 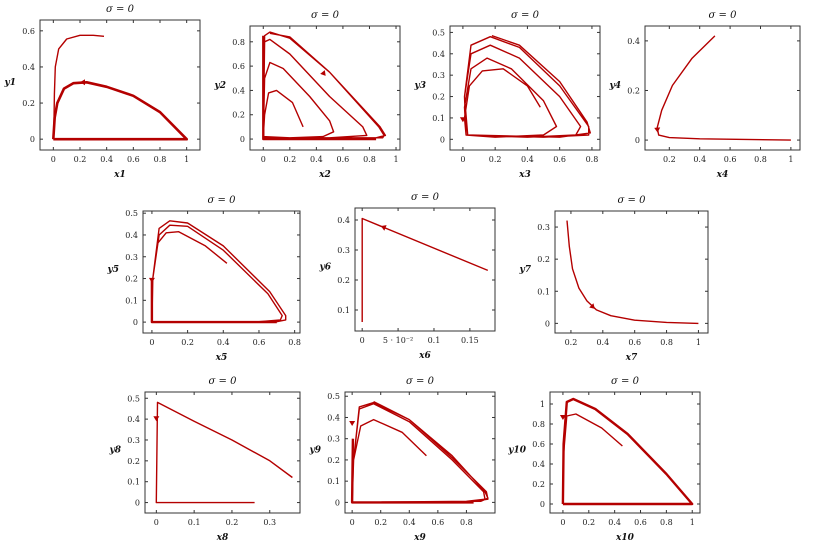 What do you see at coordinates (705, 95) in the screenshot?
I see `phase-plot-4: σ = 0 0.2 0.4 0.6 0.8 1 0 0.2 0.4 x4 y4` at bounding box center [705, 95].